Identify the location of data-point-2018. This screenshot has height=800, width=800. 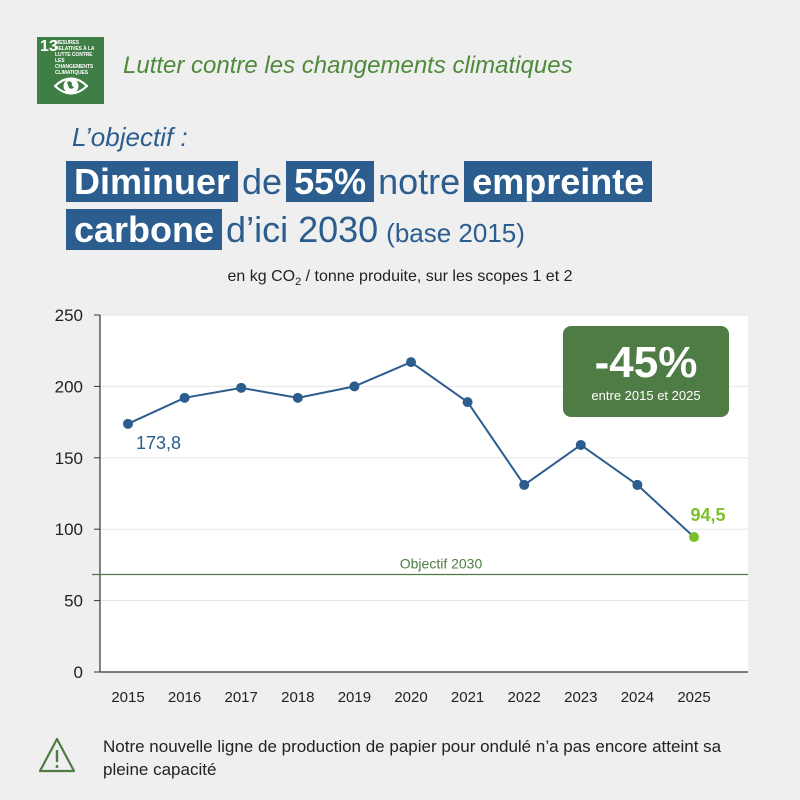
(297, 397).